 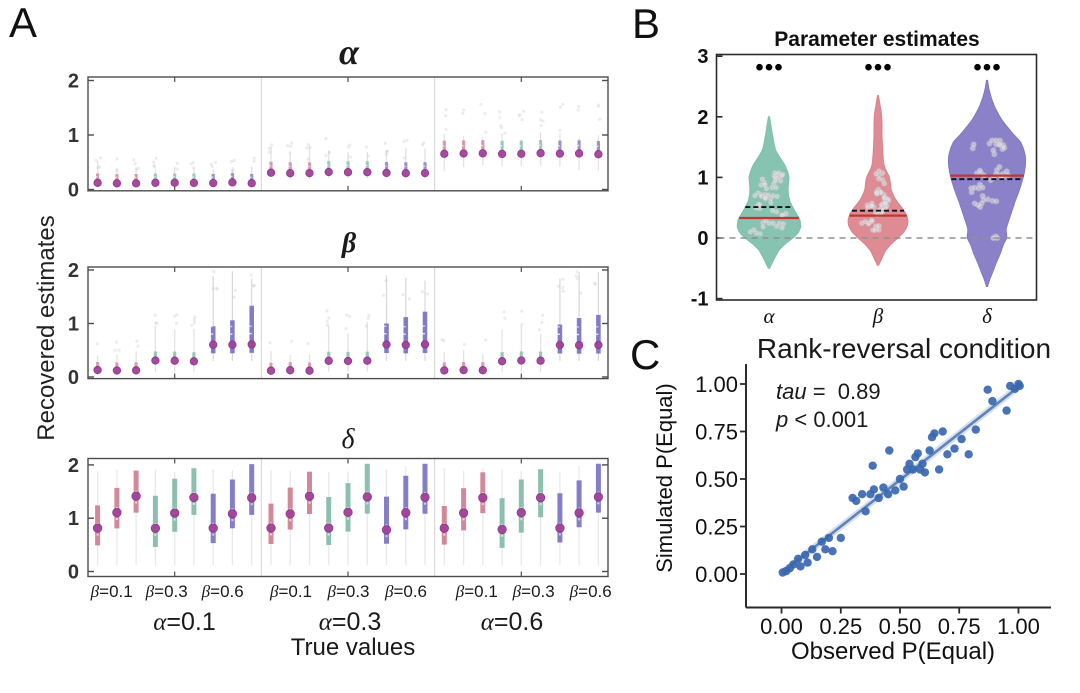 I want to click on svg-text: B, so click(x=646, y=23).